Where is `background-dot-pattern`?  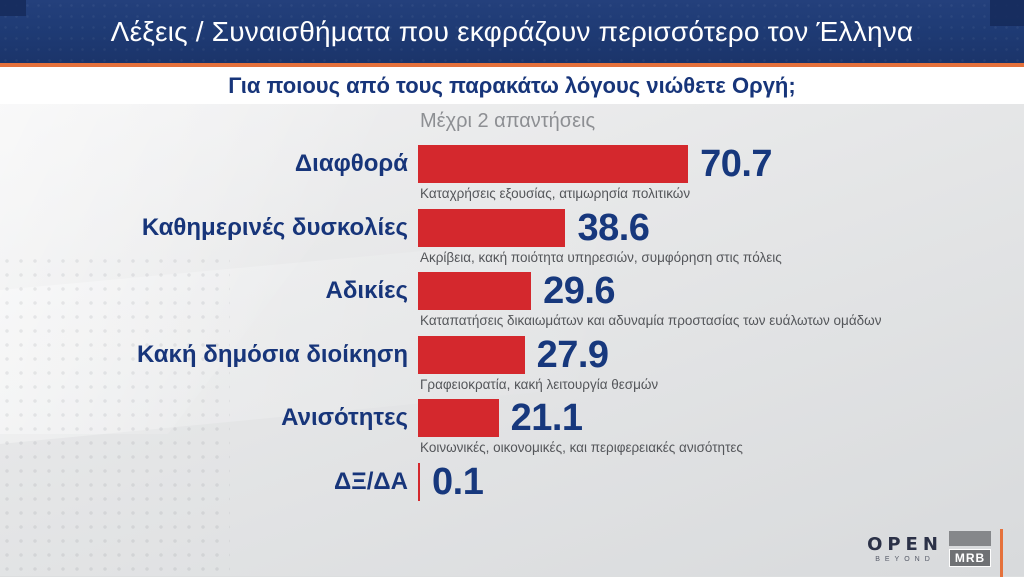
background-dot-pattern is located at coordinates (115, 415).